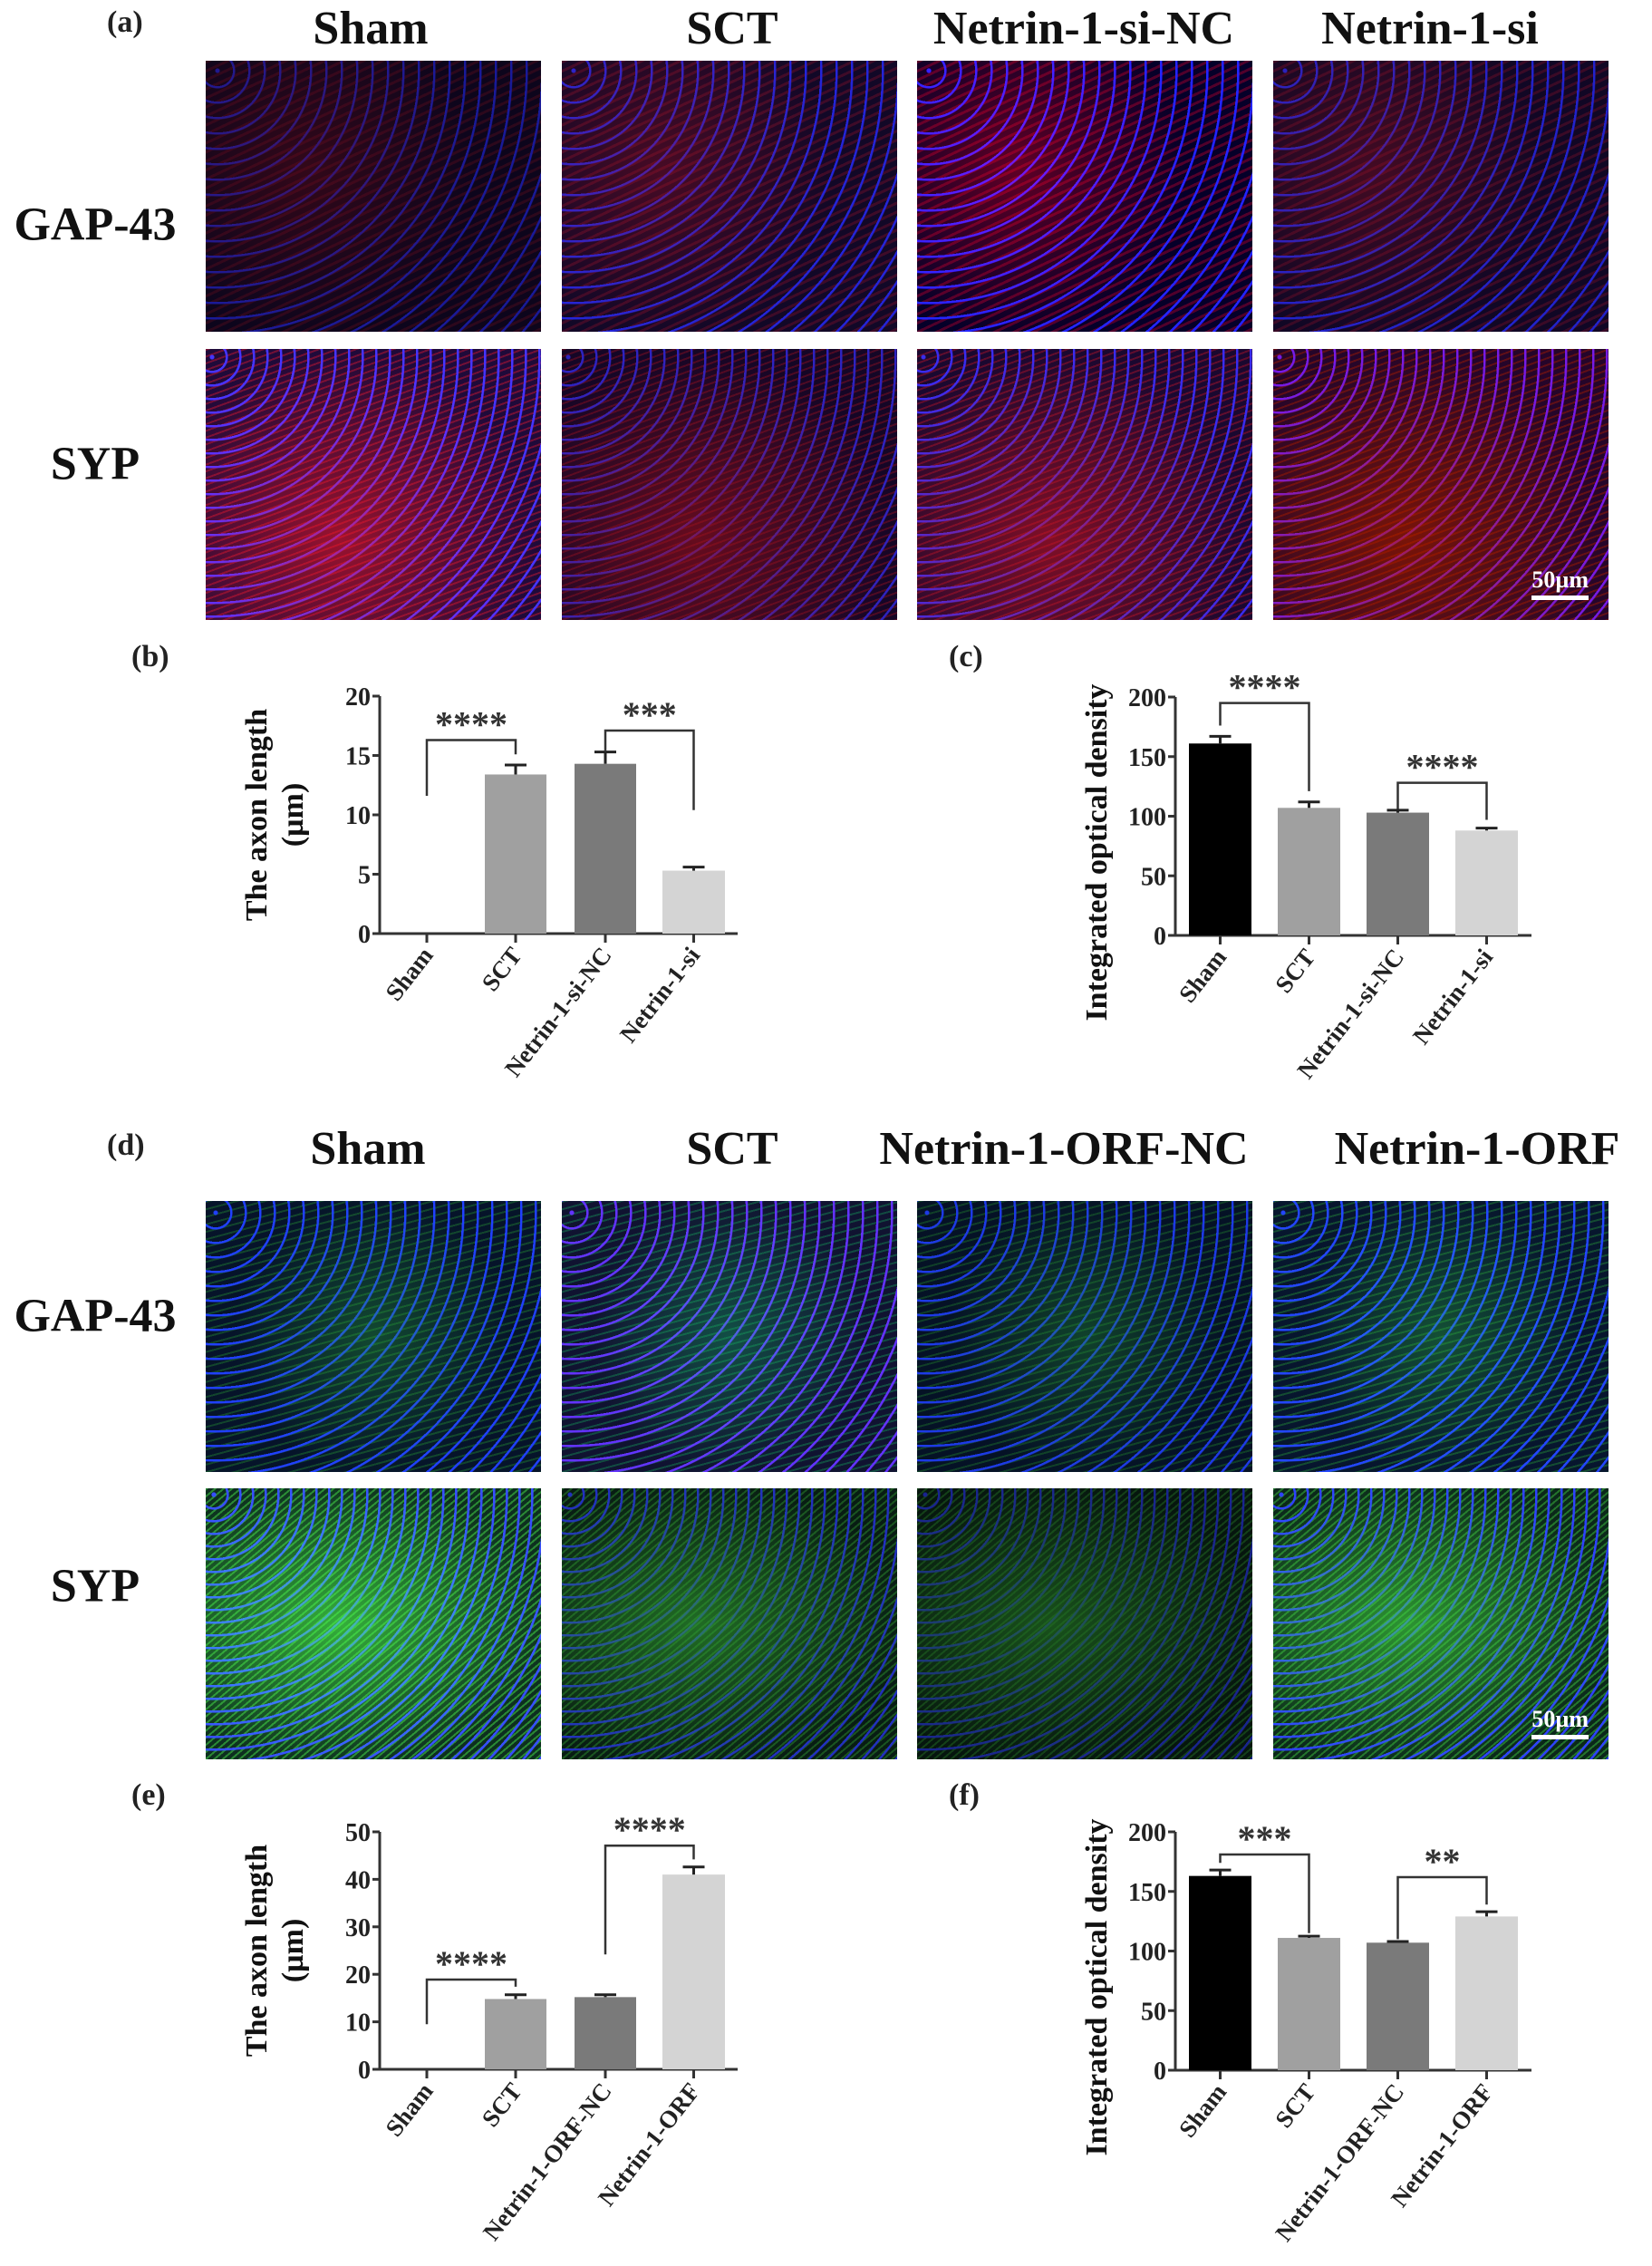  What do you see at coordinates (1441, 1623) in the screenshot?
I see `micrograph-syp-netrin-orf: 50µm` at bounding box center [1441, 1623].